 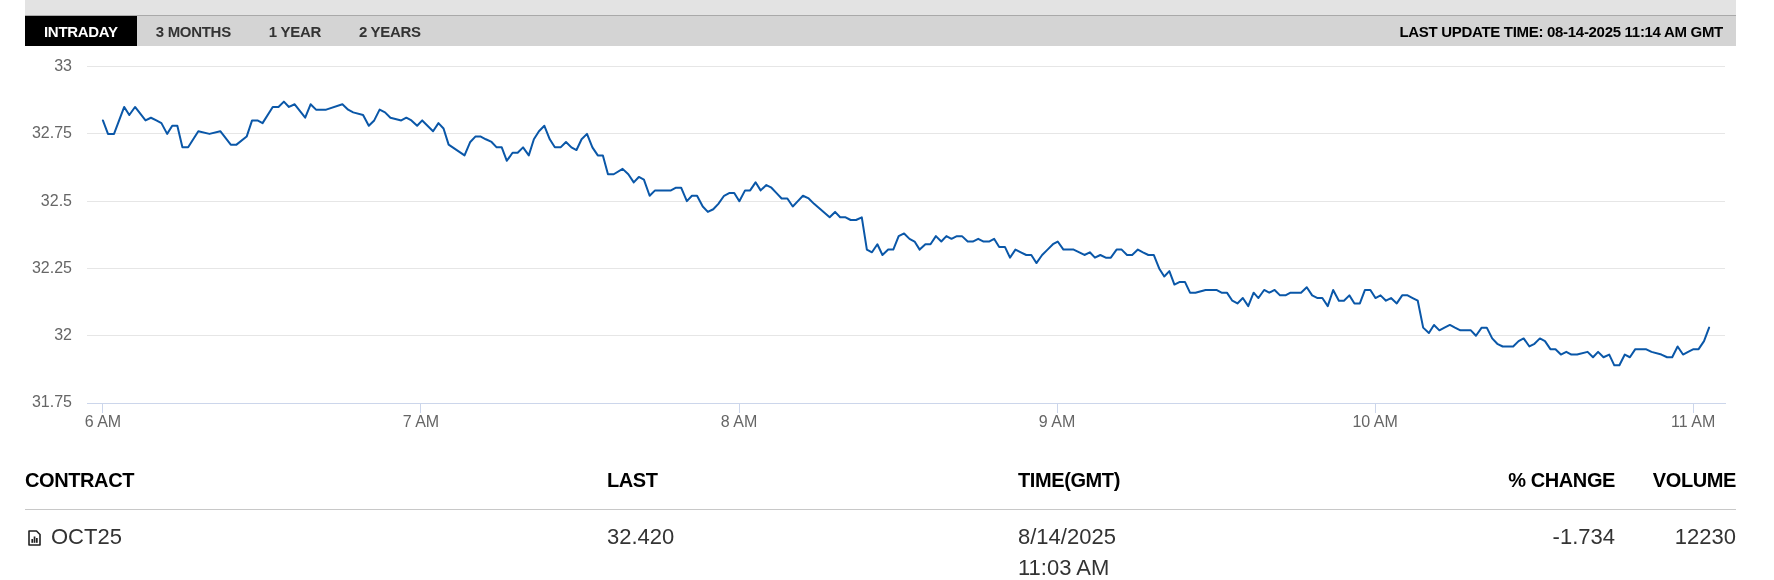 What do you see at coordinates (63, 66) in the screenshot?
I see `y-tick-label: 33` at bounding box center [63, 66].